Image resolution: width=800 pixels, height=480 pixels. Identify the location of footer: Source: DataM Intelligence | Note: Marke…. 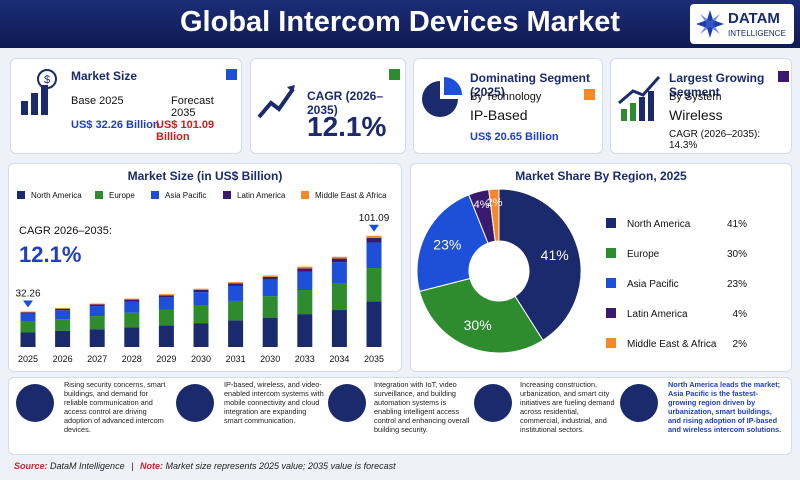
(205, 466).